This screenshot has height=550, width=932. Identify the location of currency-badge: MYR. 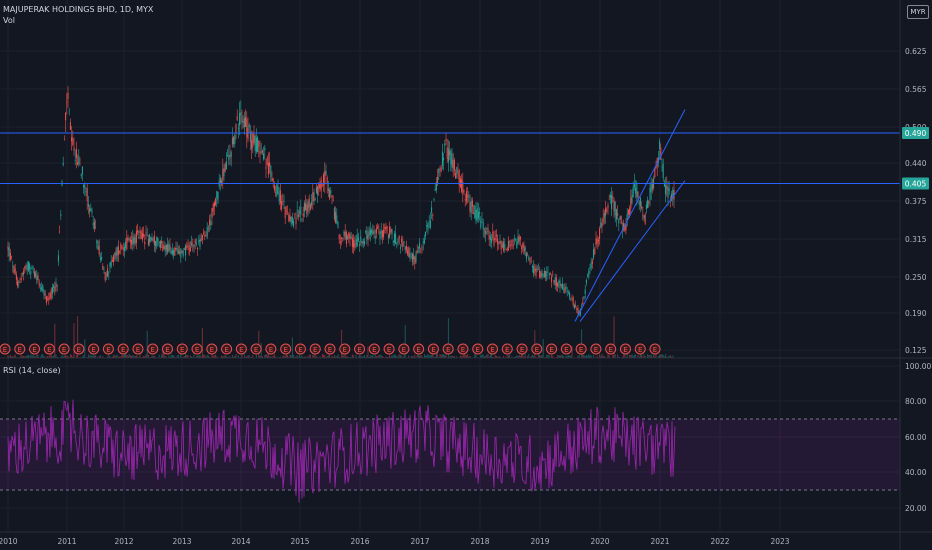
(918, 12).